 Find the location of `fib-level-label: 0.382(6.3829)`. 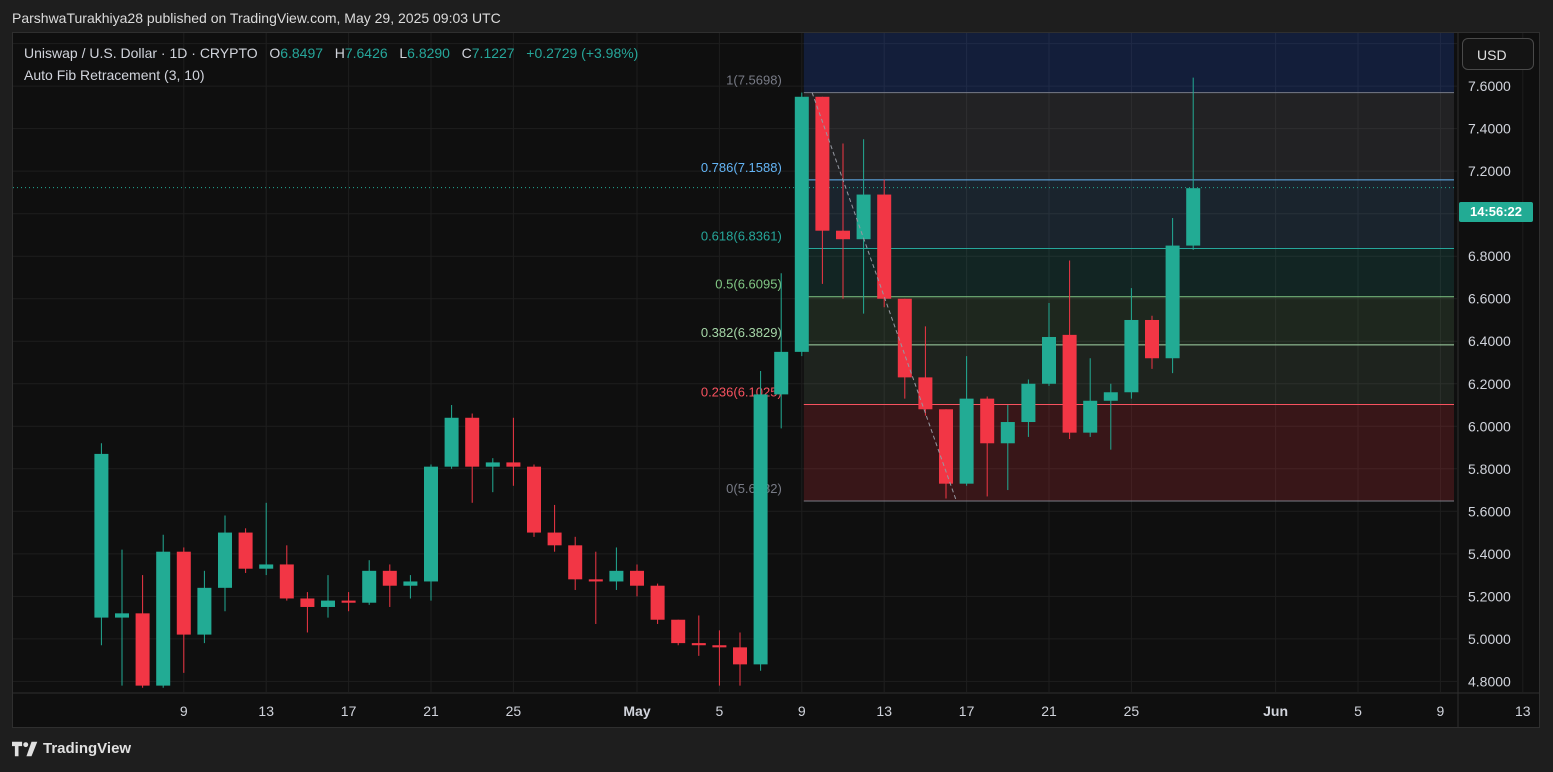

fib-level-label: 0.382(6.3829) is located at coordinates (741, 332).